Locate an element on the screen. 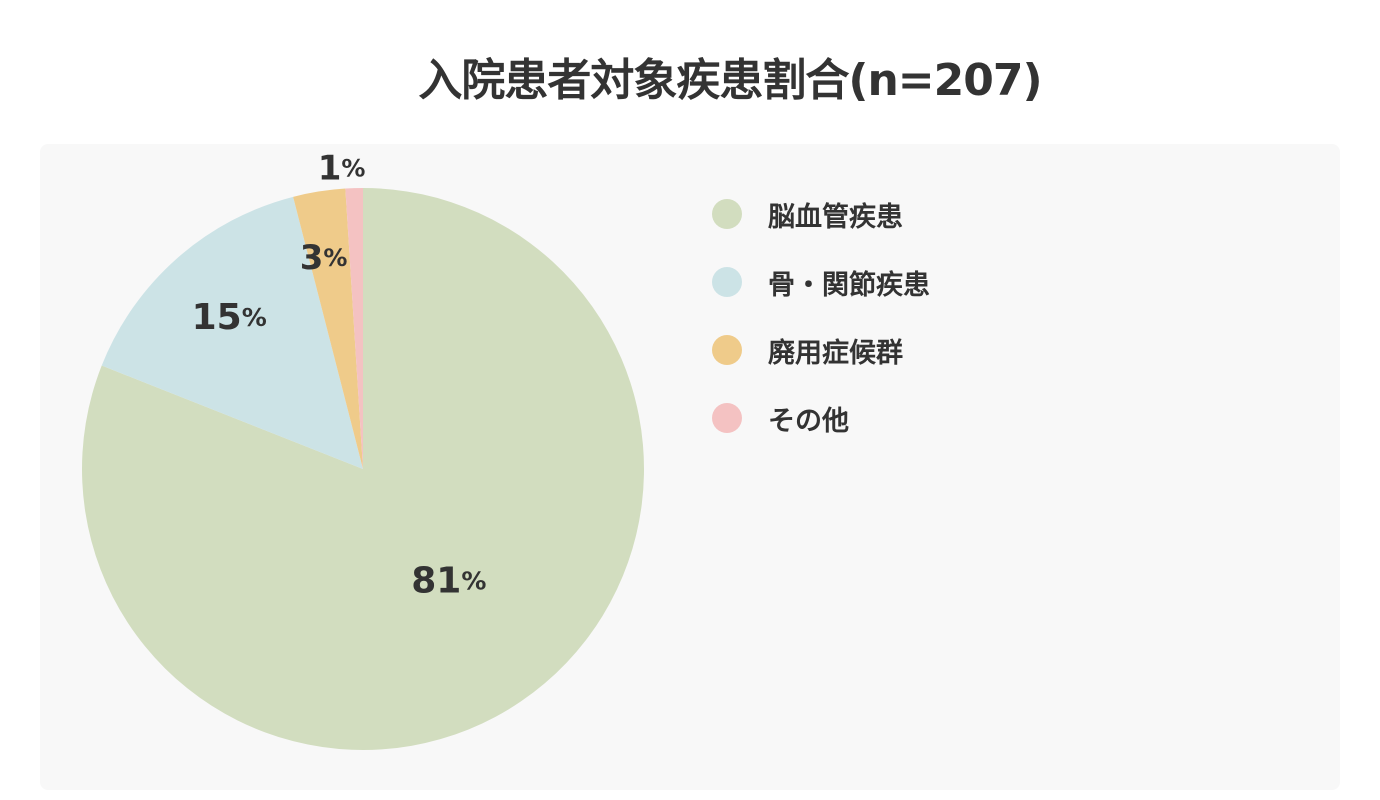  pie-slice-disuse is located at coordinates (328, 328).